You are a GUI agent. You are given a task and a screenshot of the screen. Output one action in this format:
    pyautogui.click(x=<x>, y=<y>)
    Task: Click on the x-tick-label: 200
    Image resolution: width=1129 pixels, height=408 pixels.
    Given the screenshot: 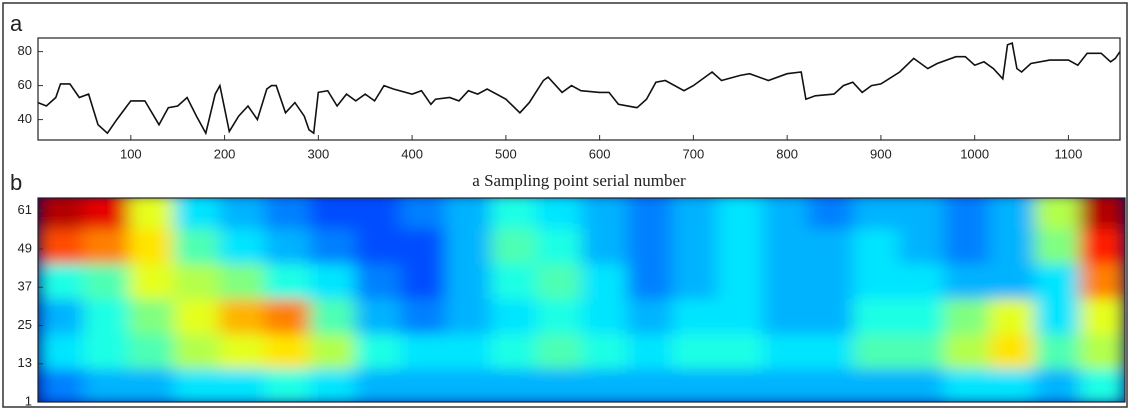 What is the action you would take?
    pyautogui.click(x=225, y=153)
    